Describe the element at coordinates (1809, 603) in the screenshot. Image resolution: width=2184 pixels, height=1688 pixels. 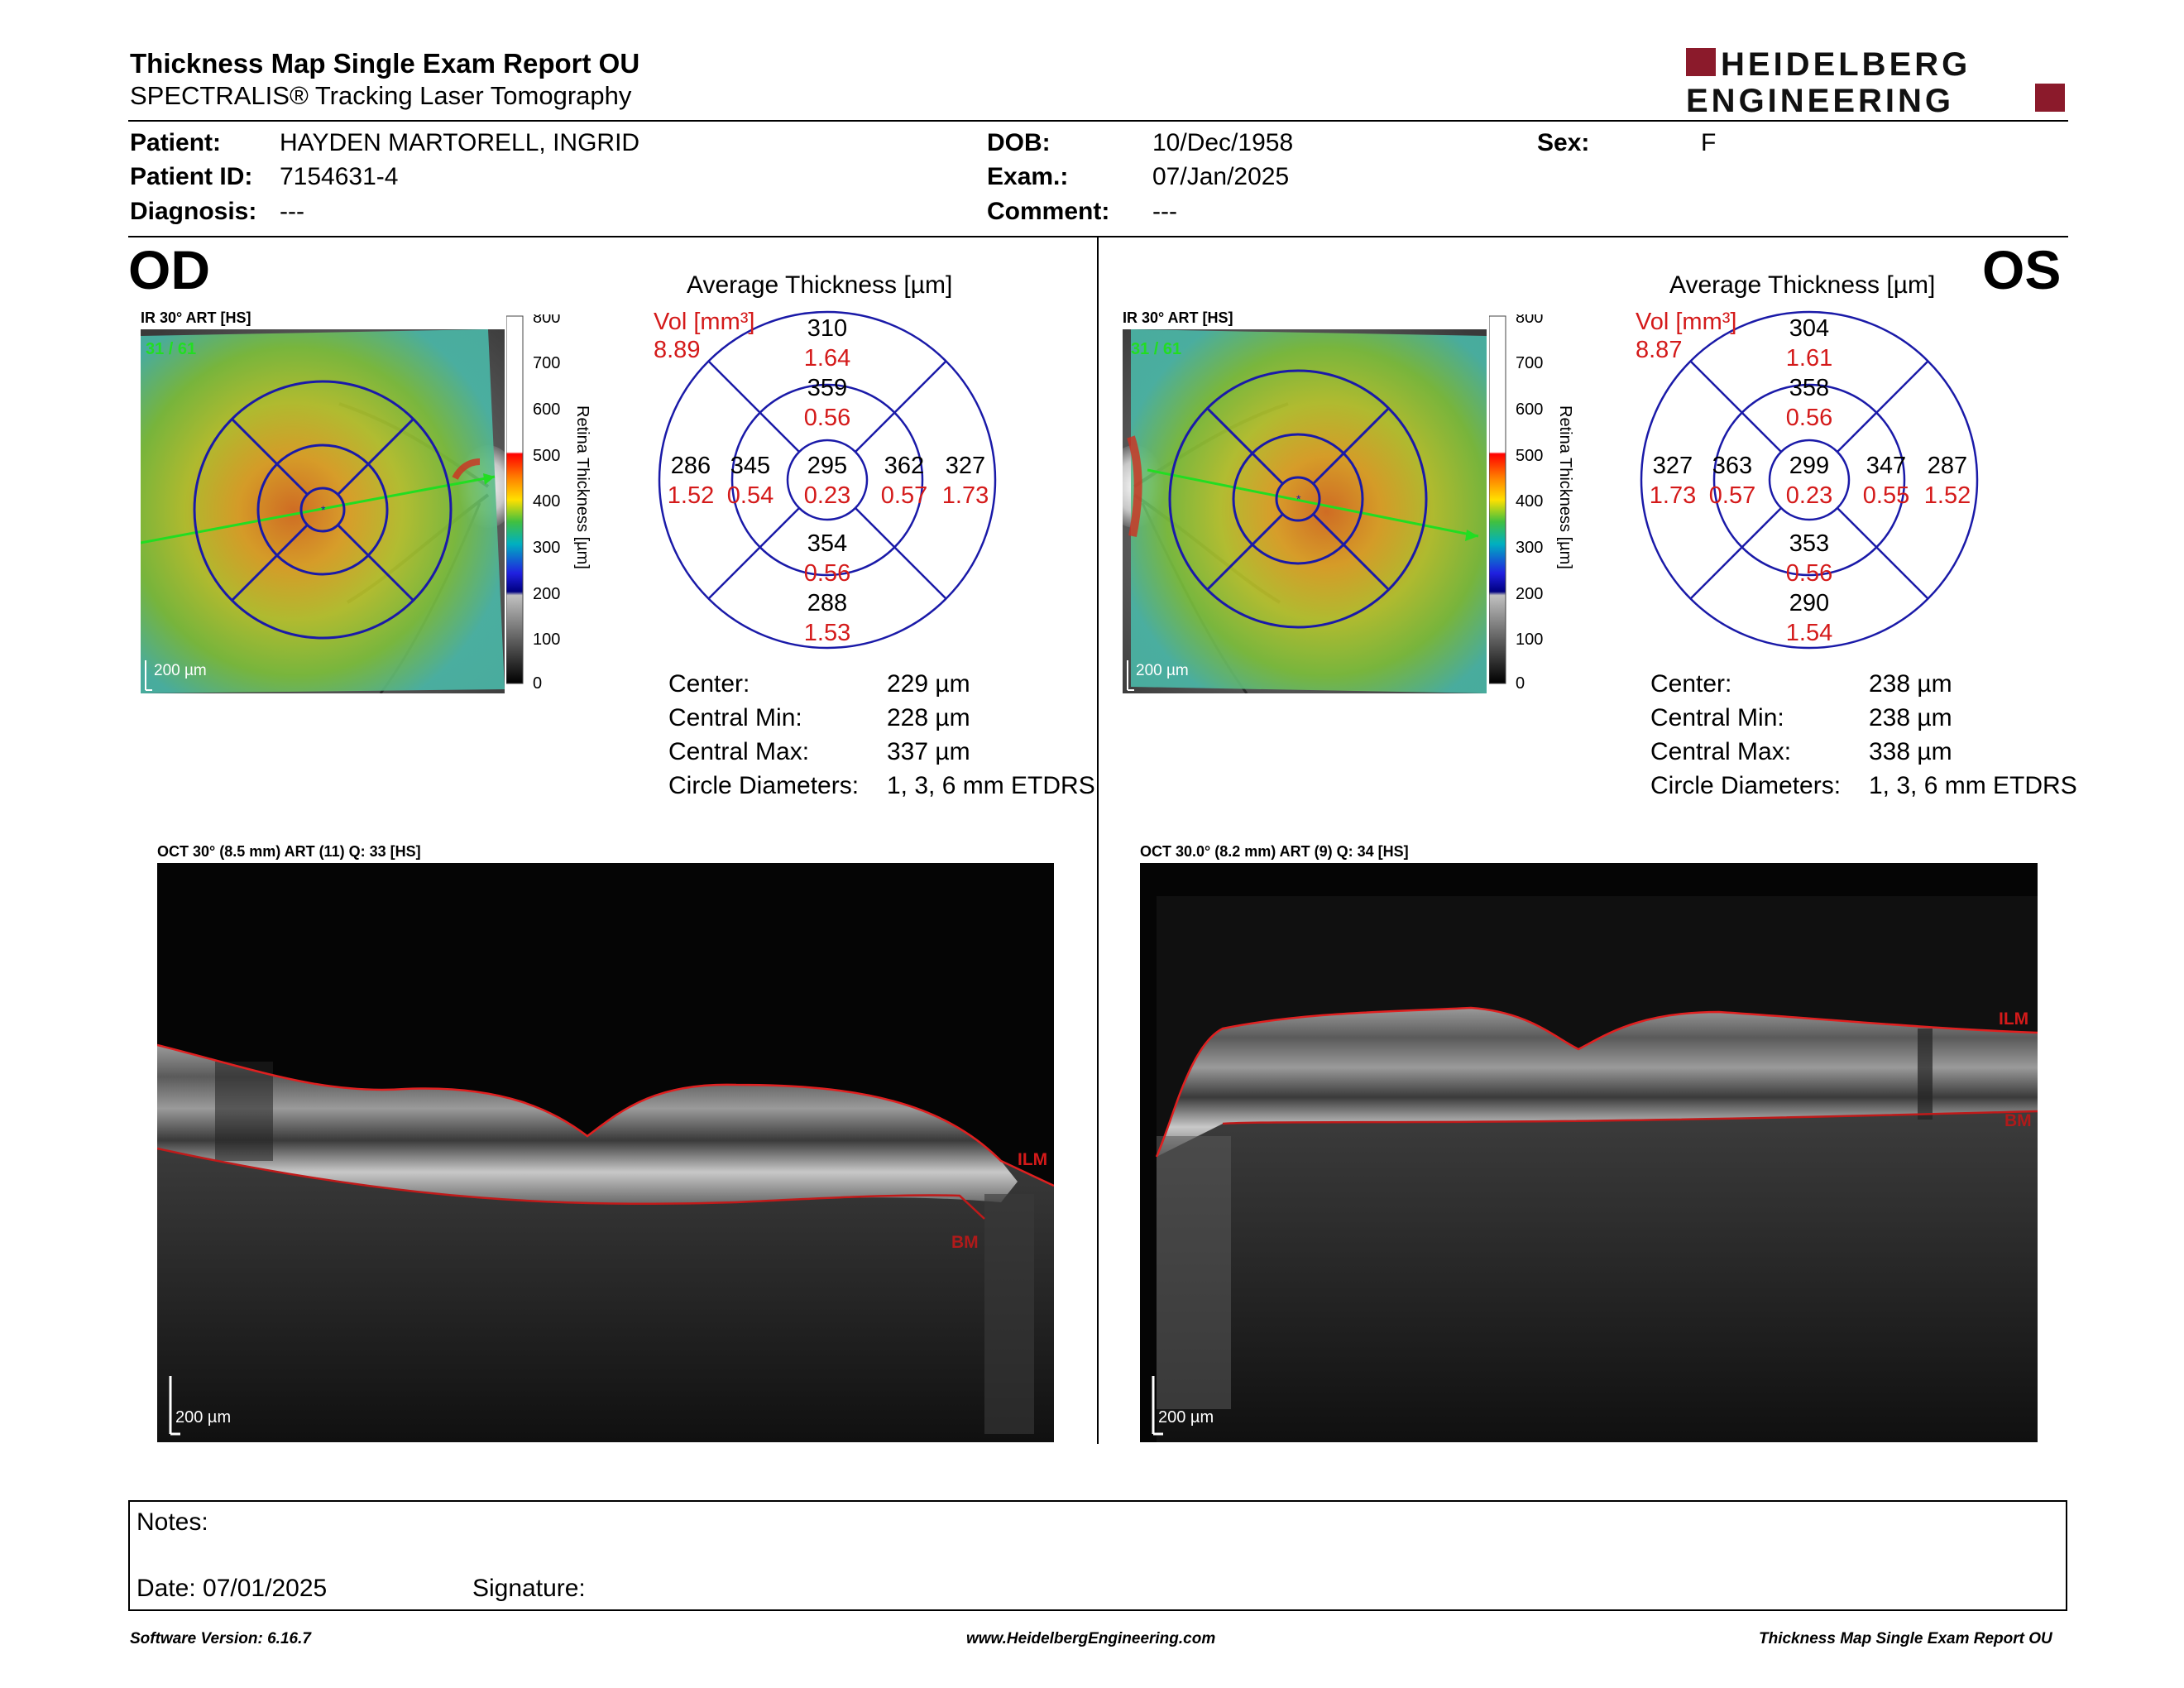
I see `os-outer-inf-thickness: 290` at that location.